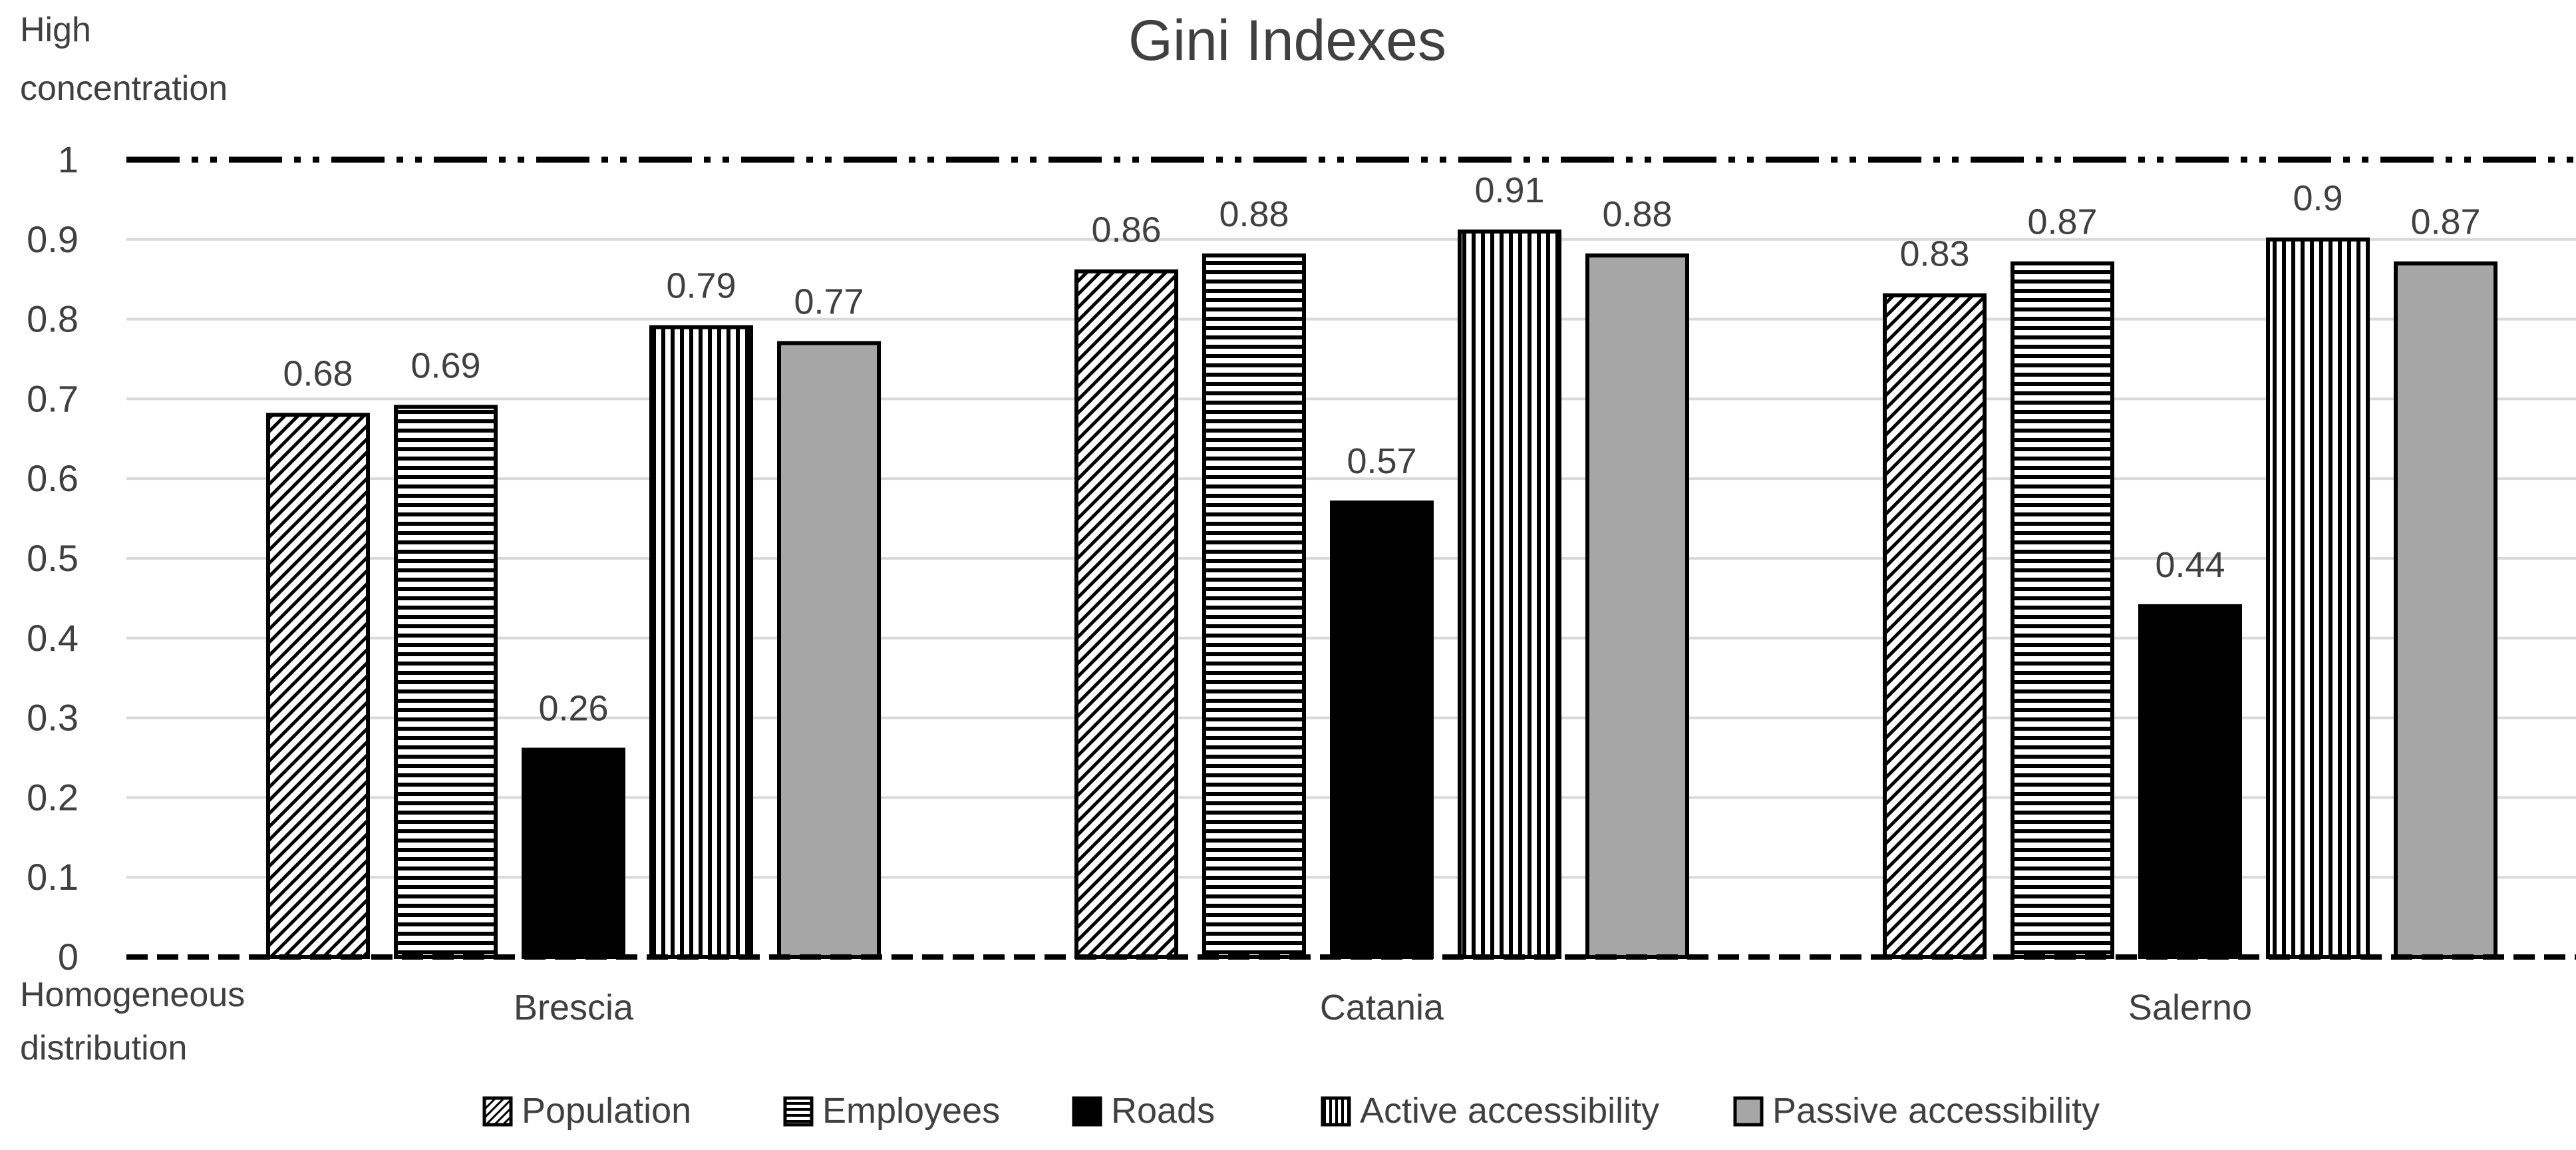  Describe the element at coordinates (53, 319) in the screenshot. I see `y-tick-label: 0.8` at that location.